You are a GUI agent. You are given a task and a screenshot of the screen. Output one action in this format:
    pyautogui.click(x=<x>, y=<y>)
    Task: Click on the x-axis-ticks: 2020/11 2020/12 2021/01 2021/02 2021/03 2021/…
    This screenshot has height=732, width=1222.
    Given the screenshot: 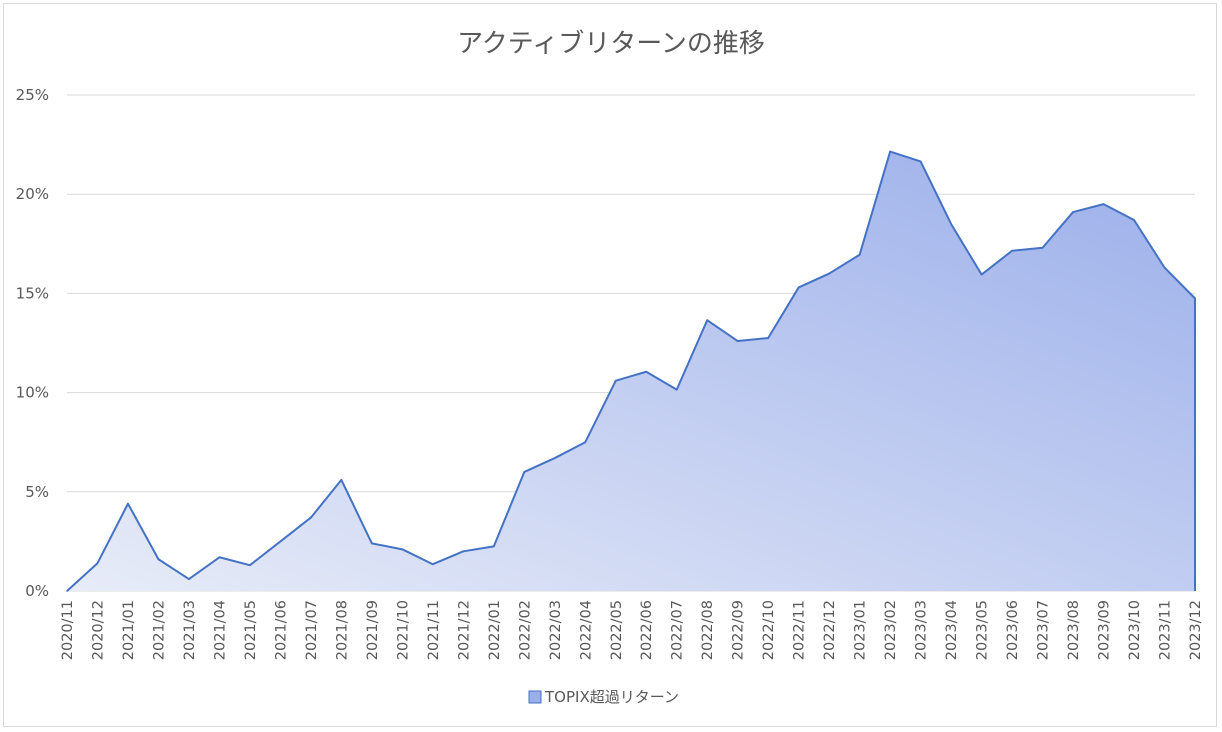 What is the action you would take?
    pyautogui.click(x=632, y=630)
    